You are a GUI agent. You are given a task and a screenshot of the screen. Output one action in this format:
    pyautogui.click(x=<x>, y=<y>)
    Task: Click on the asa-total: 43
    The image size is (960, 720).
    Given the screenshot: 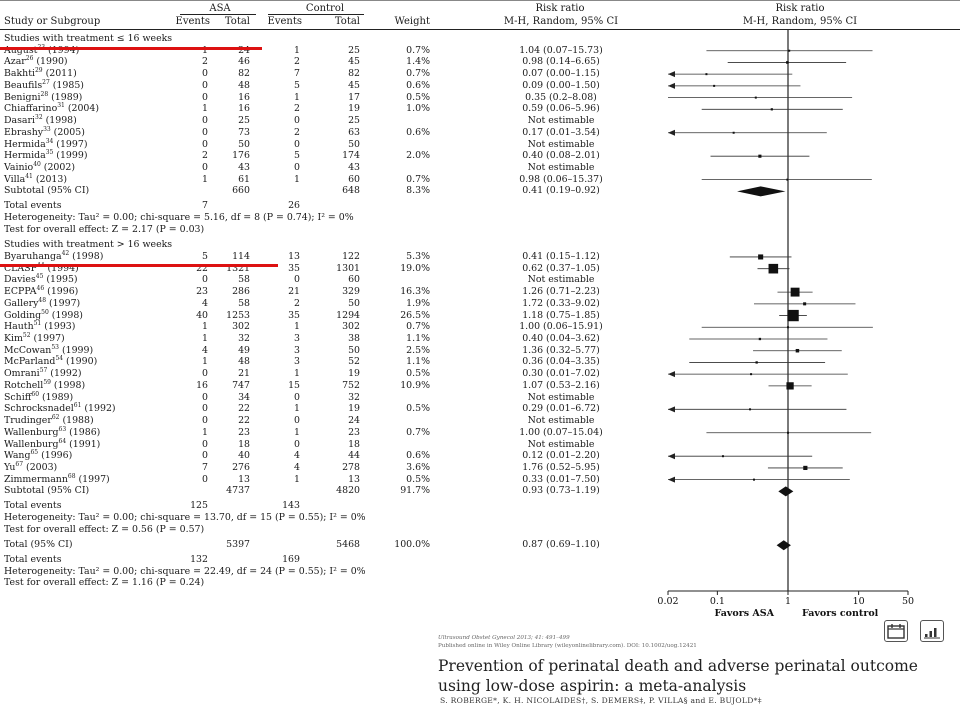 What is the action you would take?
    pyautogui.click(x=244, y=167)
    